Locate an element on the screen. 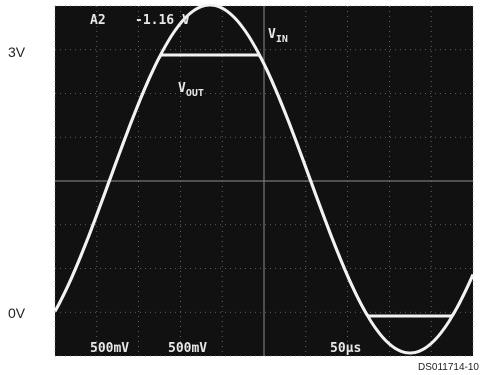  vin-sub: IN is located at coordinates (282, 39).